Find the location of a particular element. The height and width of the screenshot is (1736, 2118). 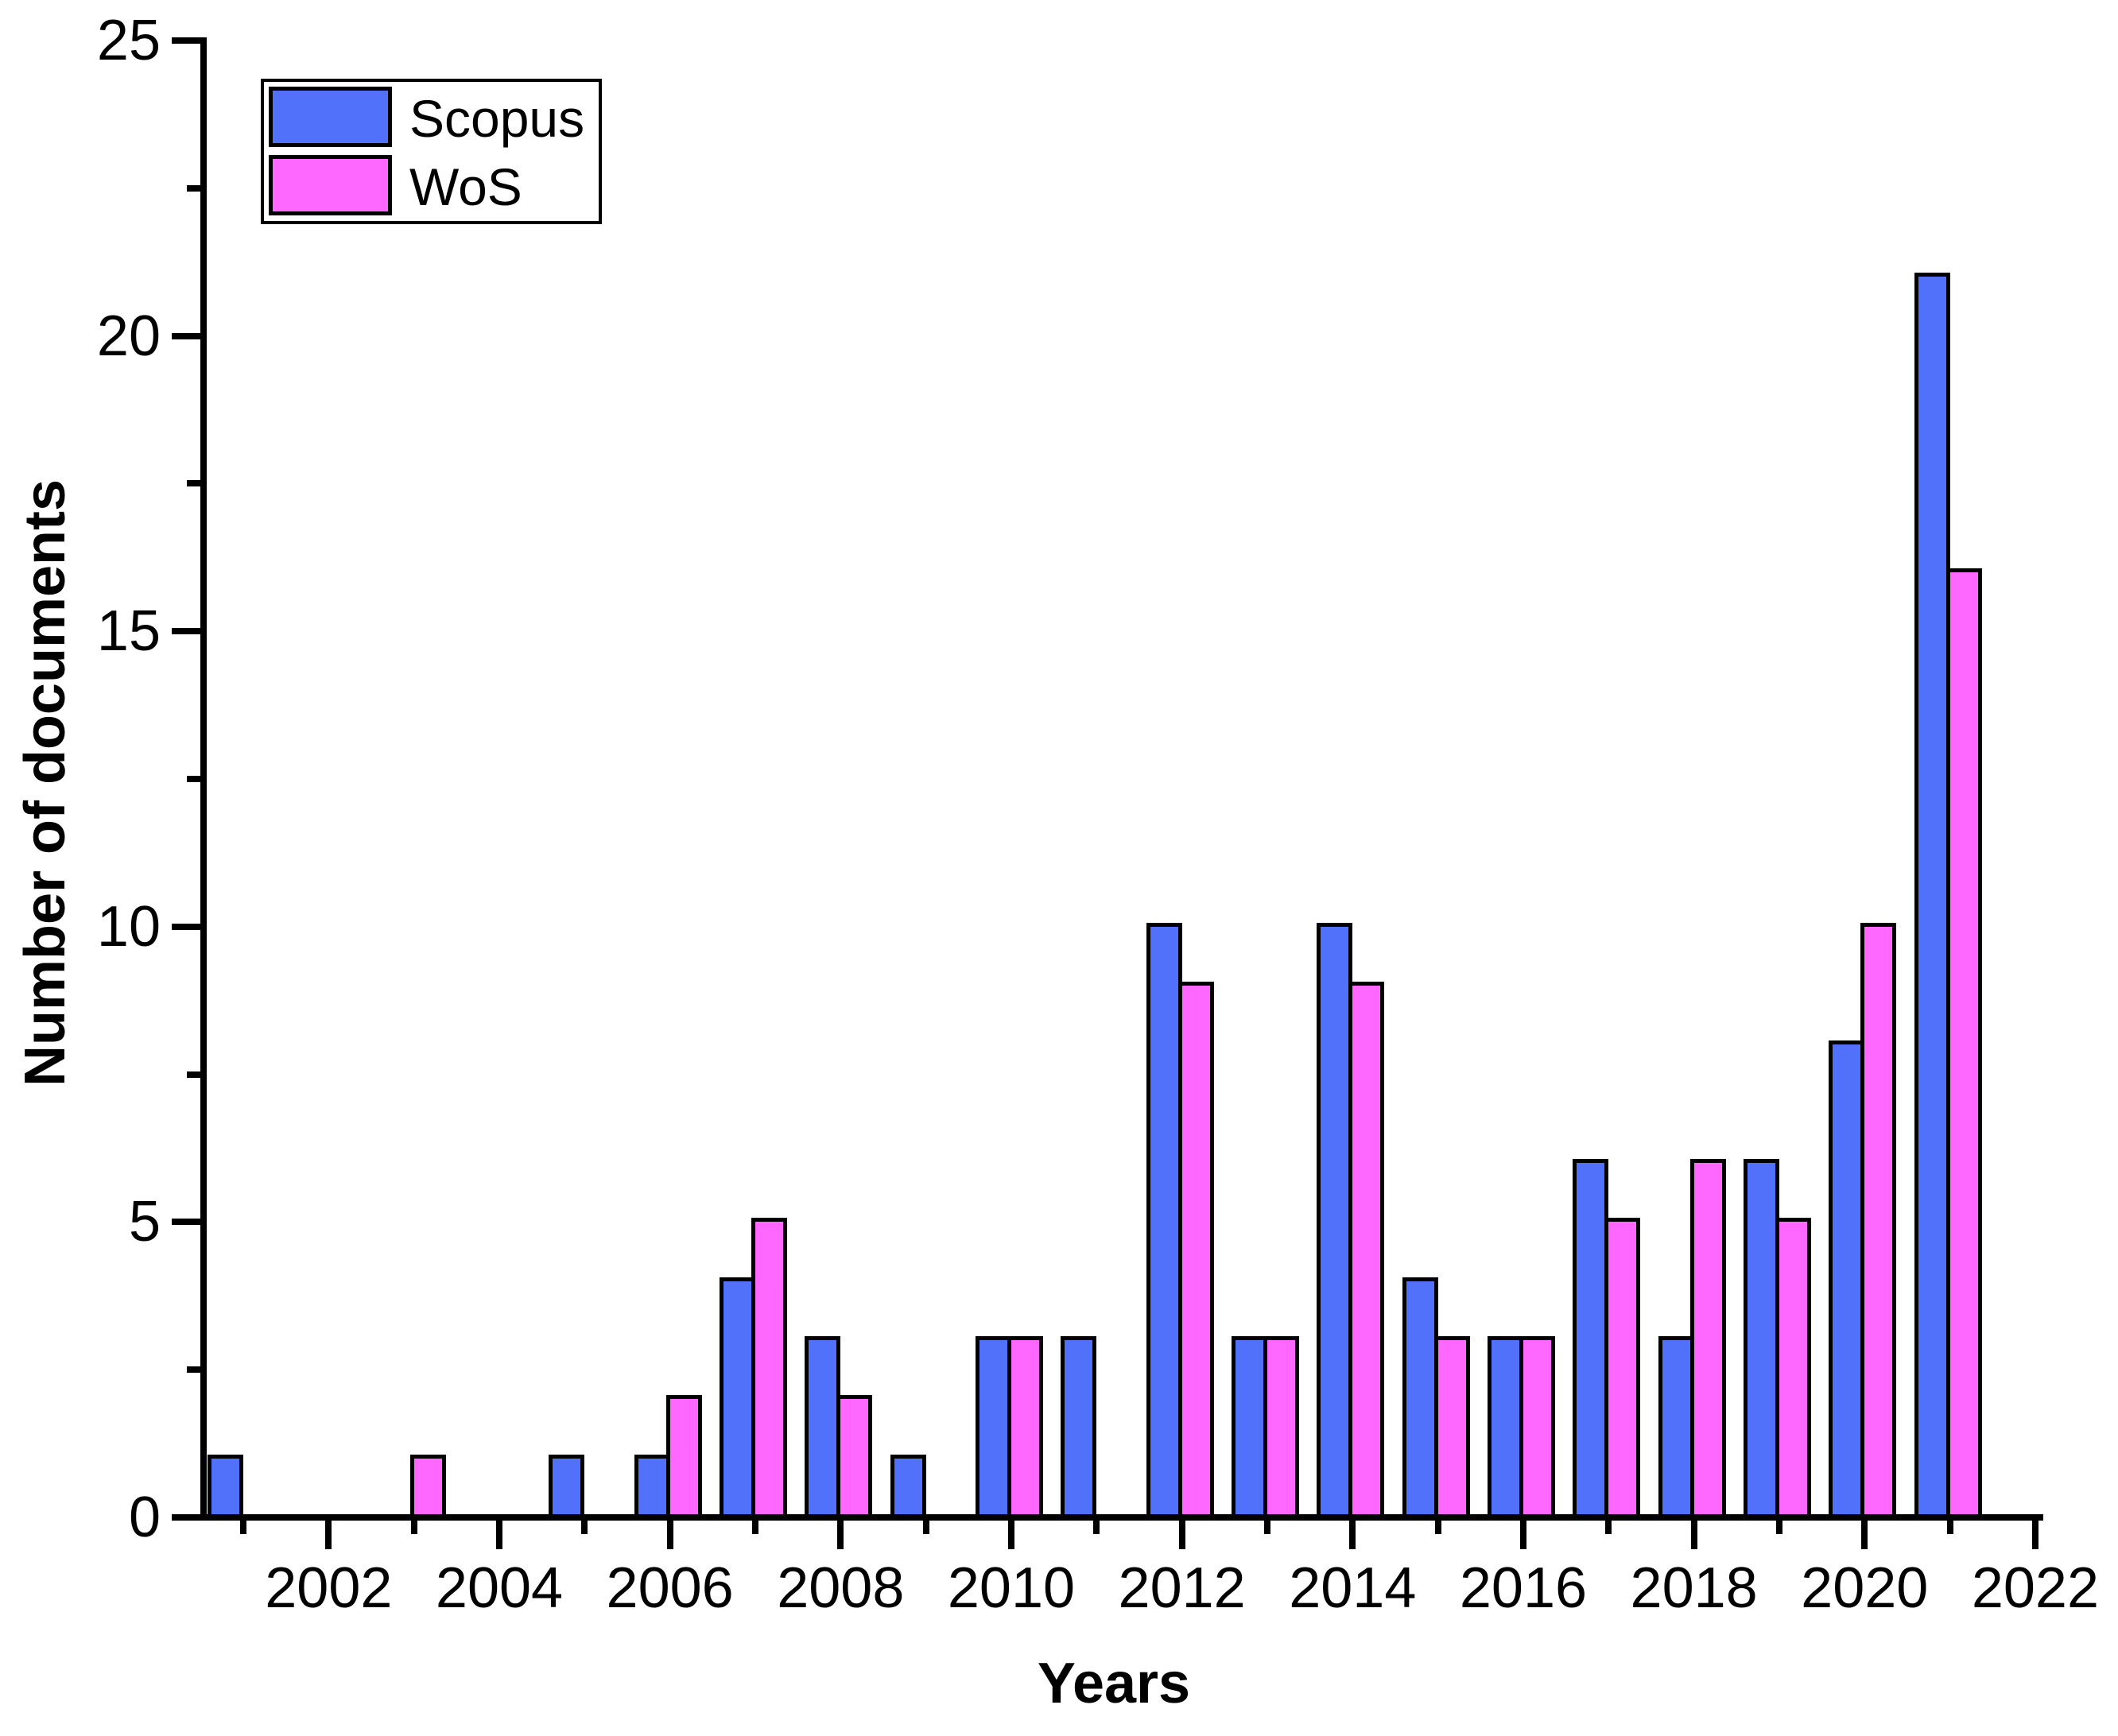

bar-wos-2019 is located at coordinates (1793, 1369).